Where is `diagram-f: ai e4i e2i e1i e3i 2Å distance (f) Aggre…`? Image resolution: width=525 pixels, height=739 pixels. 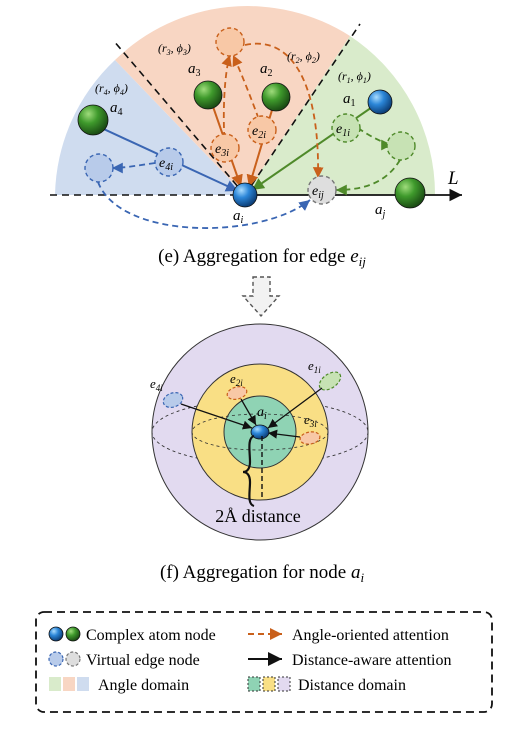
diagram-f: ai e4i e2i e1i e3i 2Å distance (f) Aggre… is located at coordinates (259, 454).